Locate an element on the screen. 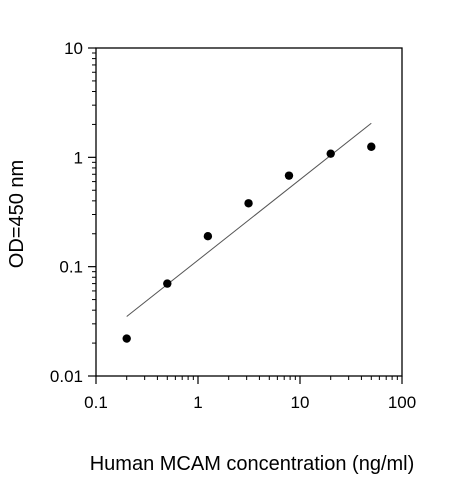 This screenshot has width=463, height=480. y-tick-label: 0.01 is located at coordinates (66, 376).